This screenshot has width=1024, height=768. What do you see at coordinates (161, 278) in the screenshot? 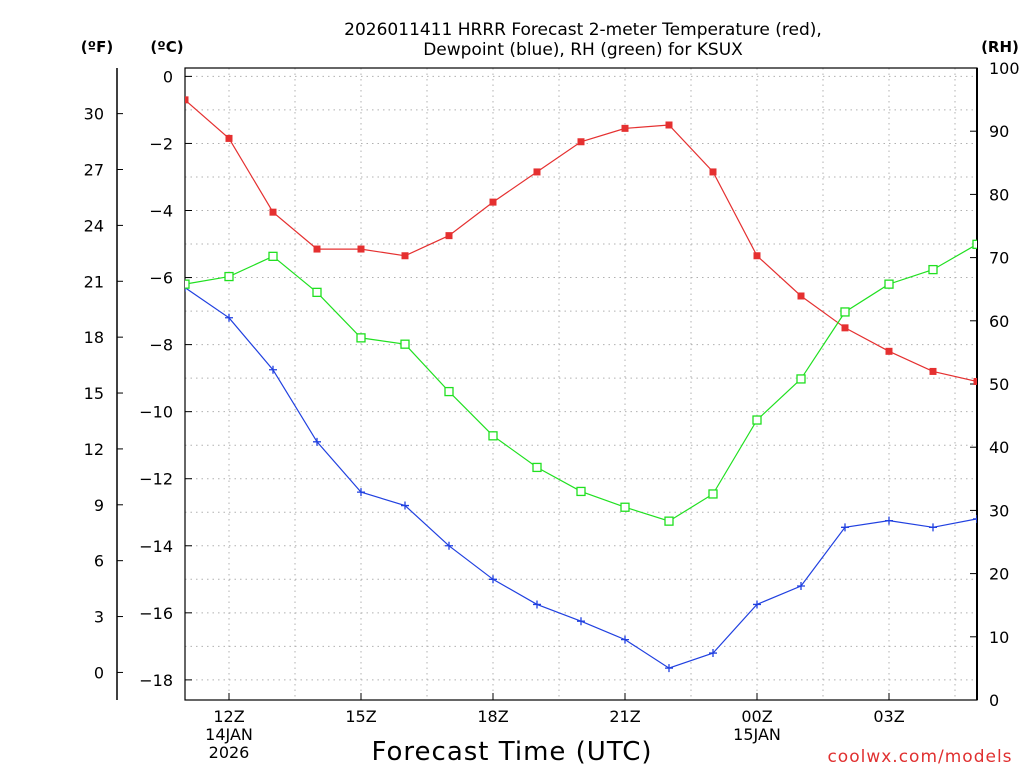
I see `celsius-tick-label: −6` at bounding box center [161, 278].